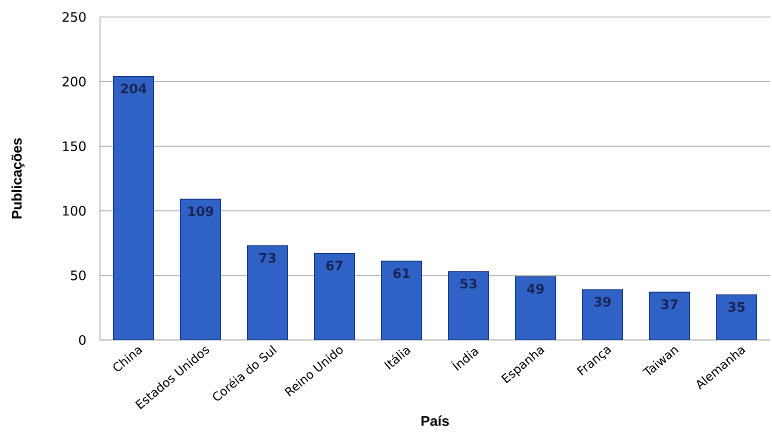 This screenshot has width=772, height=438. Describe the element at coordinates (201, 211) in the screenshot. I see `data-label: 109` at that location.